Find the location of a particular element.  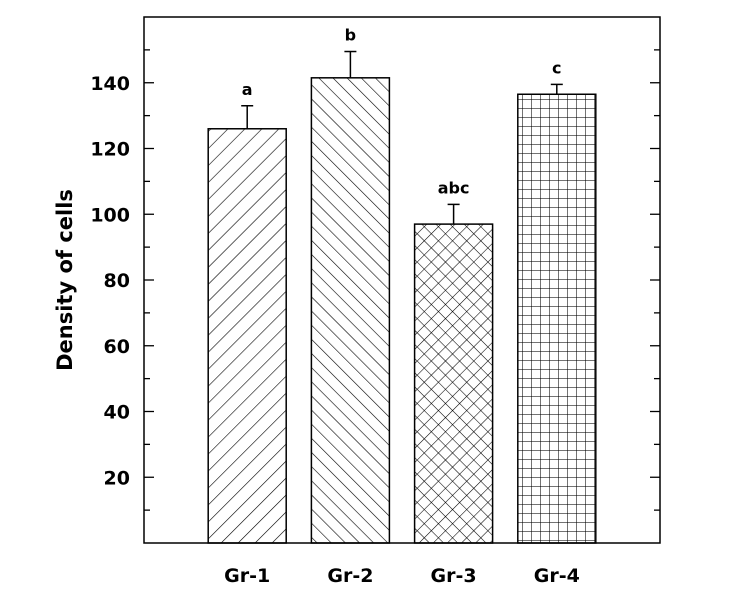

x-tick-label: Gr-3 is located at coordinates (454, 576).